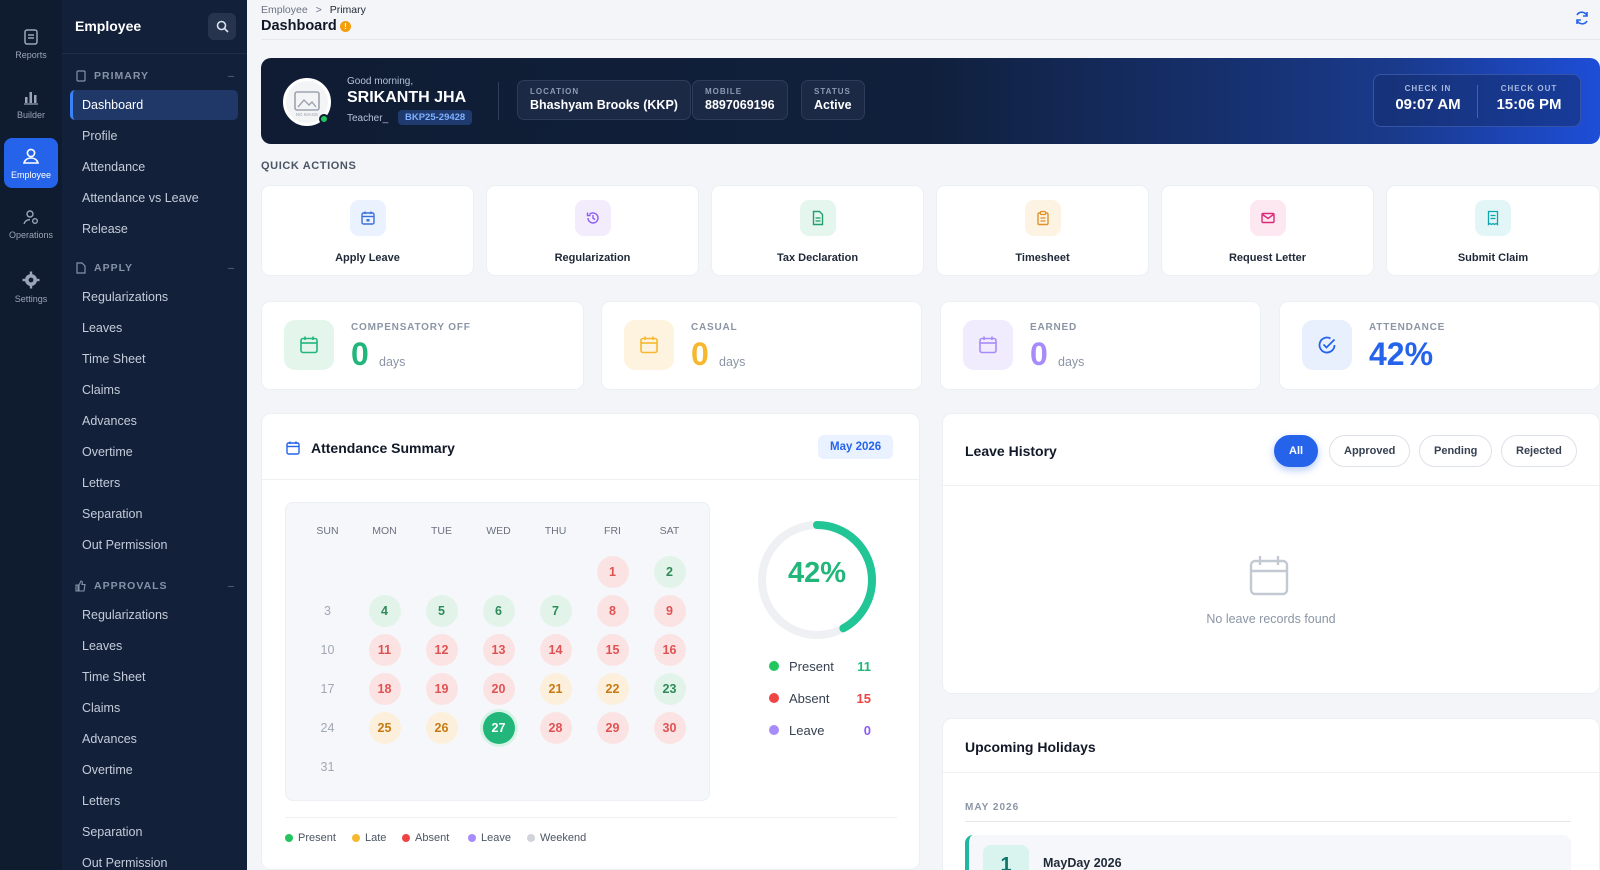 Image resolution: width=1600 pixels, height=870 pixels. I want to click on calendar-day-present: 6, so click(498, 611).